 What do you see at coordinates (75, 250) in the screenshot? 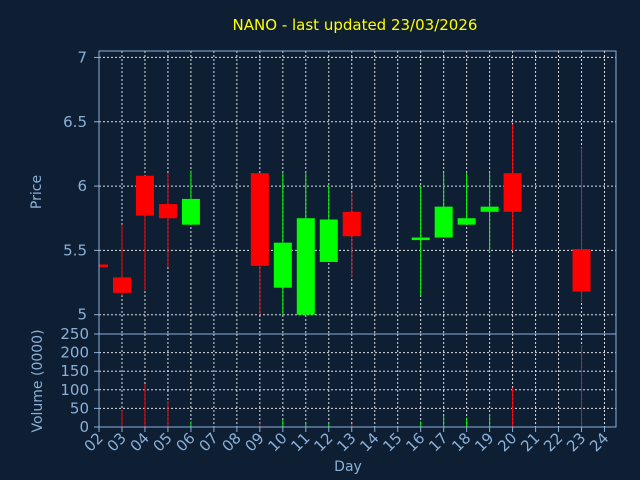
I see `price-tick-label: 5.5` at bounding box center [75, 250].